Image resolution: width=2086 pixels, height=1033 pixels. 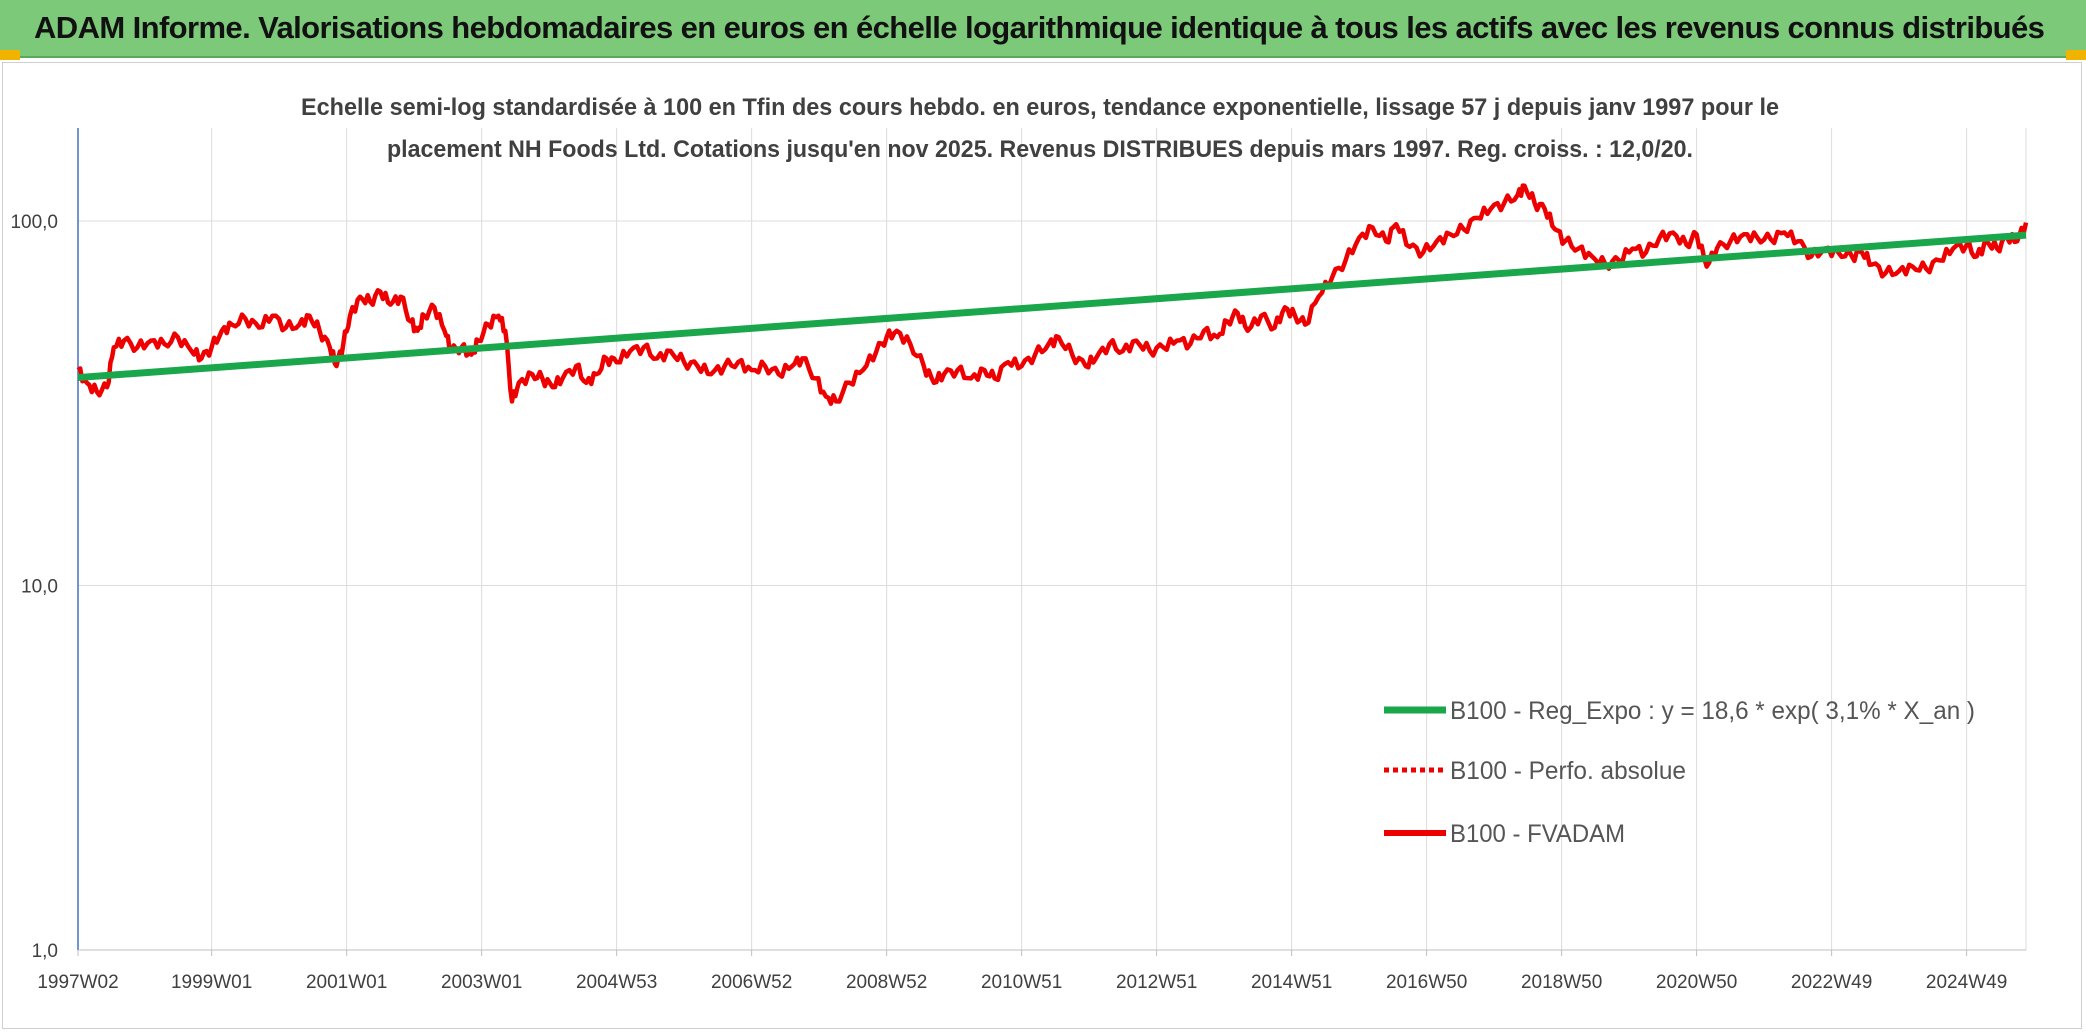 What do you see at coordinates (1156, 982) in the screenshot?
I see `x-tick-label: 2012W51` at bounding box center [1156, 982].